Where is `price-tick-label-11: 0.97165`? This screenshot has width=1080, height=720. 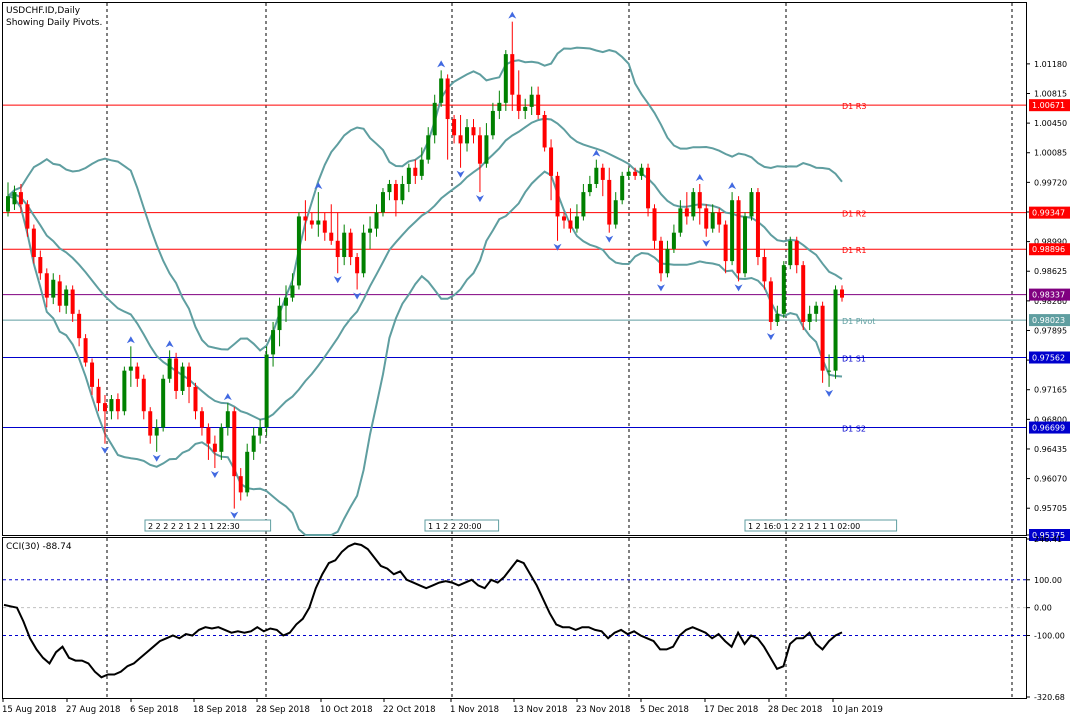
price-tick-label-11: 0.97165 is located at coordinates (1050, 390).